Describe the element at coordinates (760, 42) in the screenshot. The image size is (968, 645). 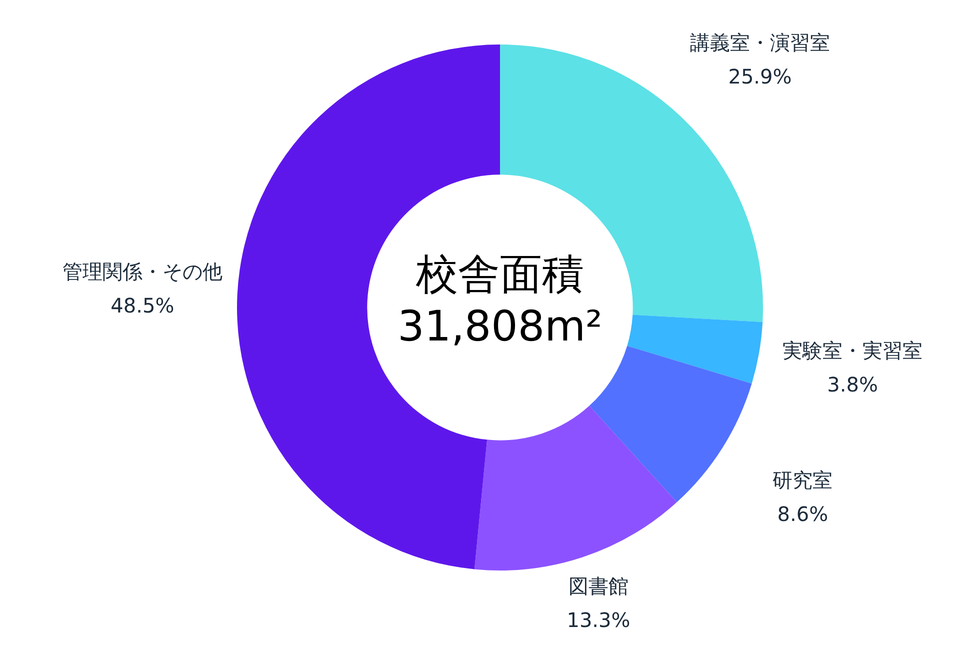
I see `slice-label: 講義室・演習室` at that location.